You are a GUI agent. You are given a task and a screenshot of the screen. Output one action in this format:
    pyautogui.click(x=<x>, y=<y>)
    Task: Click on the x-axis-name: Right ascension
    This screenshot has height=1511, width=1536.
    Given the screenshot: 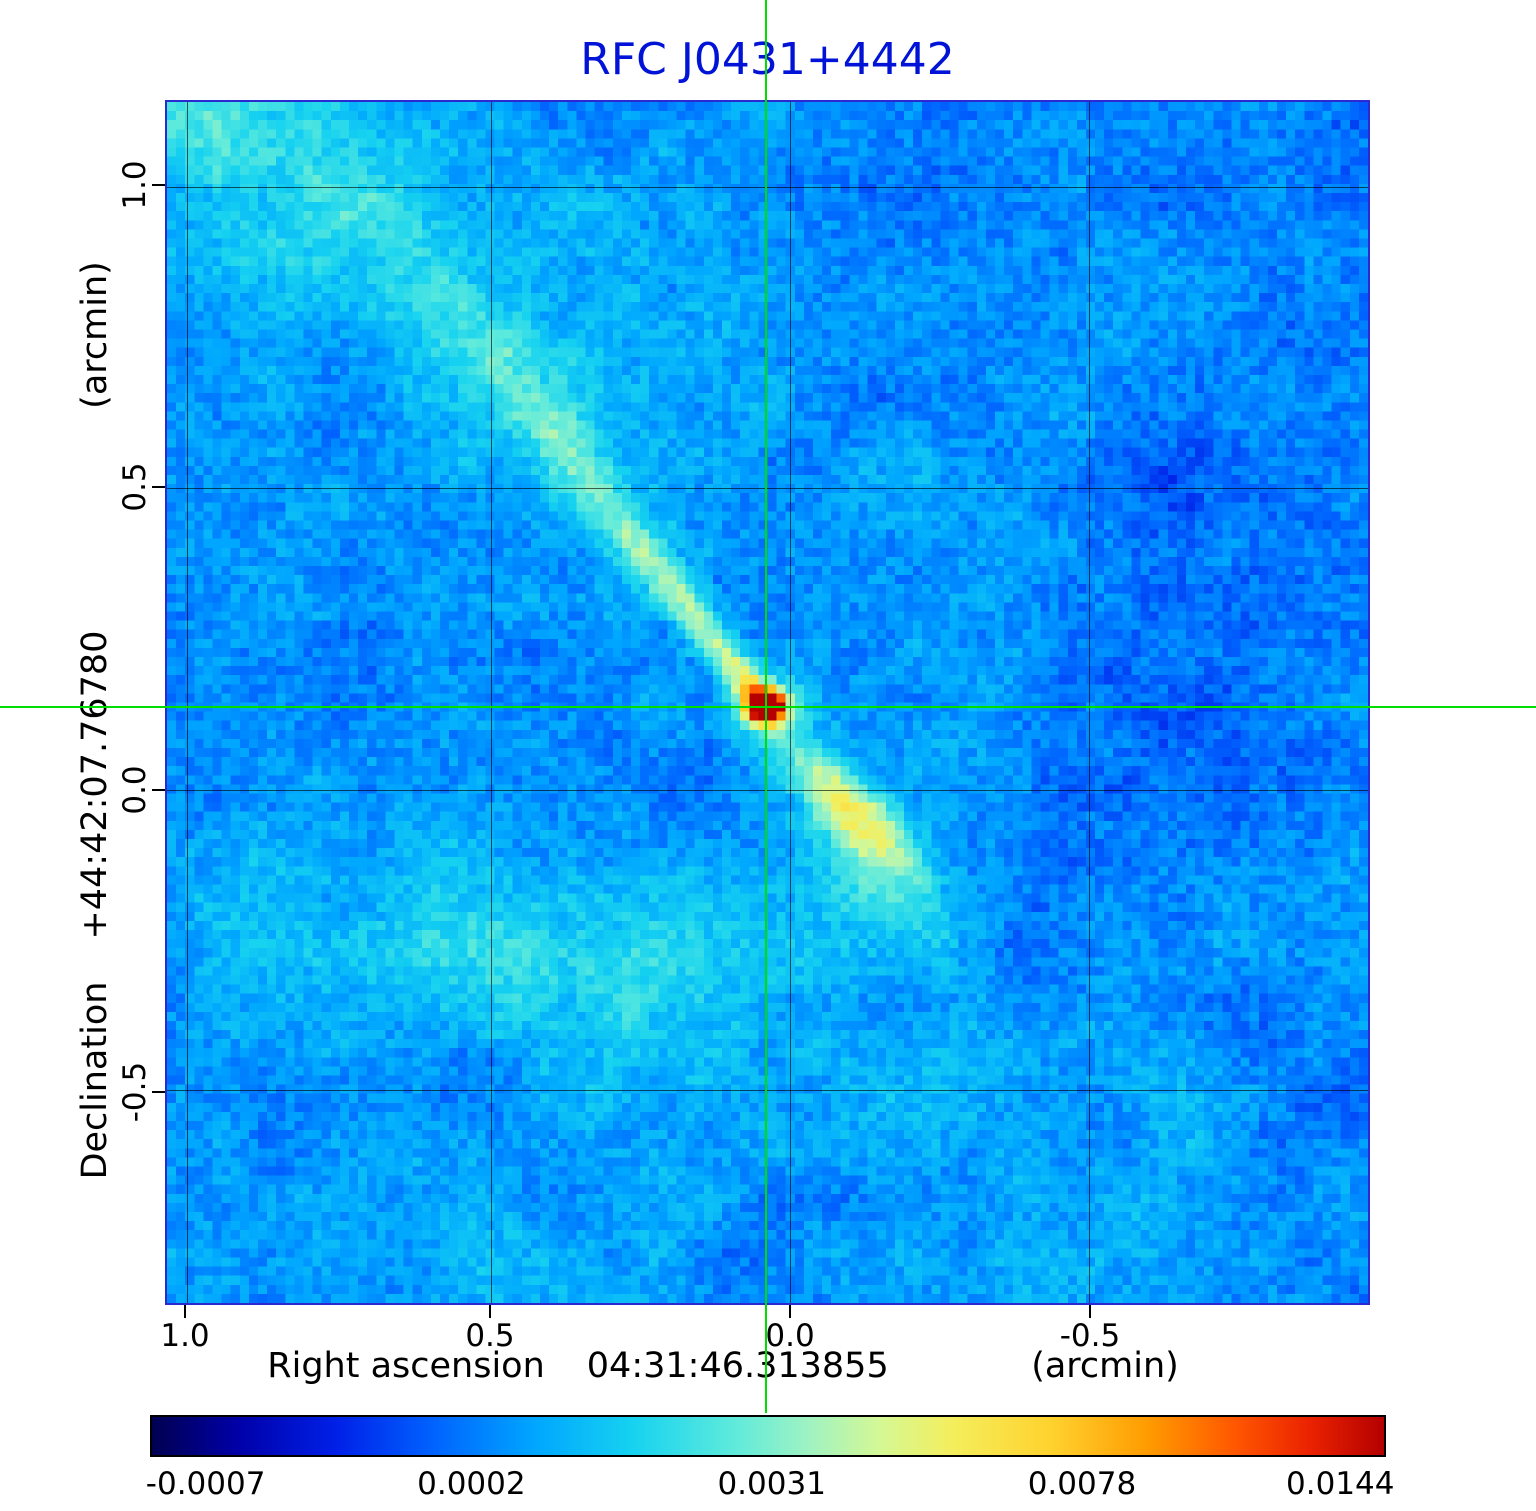 What is the action you would take?
    pyautogui.click(x=406, y=1366)
    